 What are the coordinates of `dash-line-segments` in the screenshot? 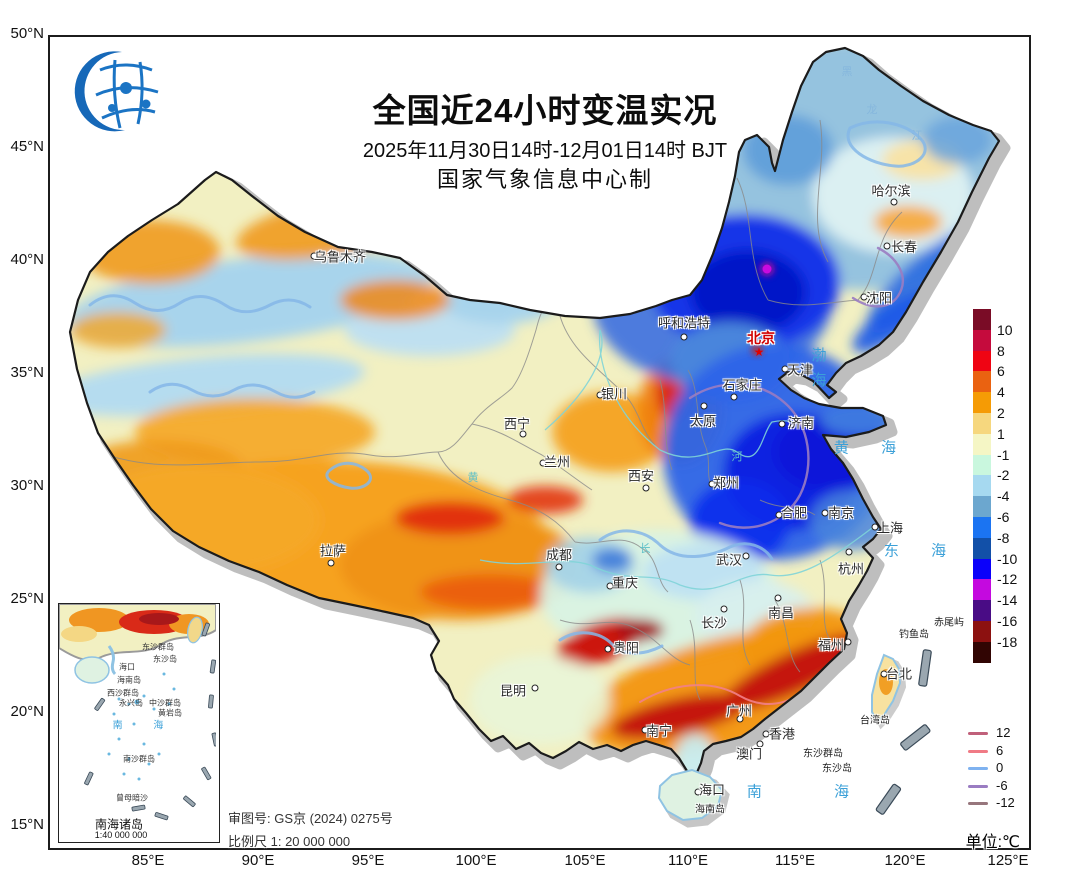 It's located at (903, 732).